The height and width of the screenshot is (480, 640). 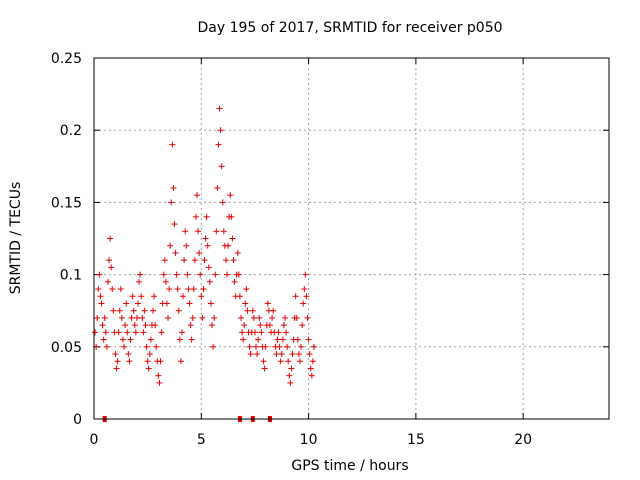 What do you see at coordinates (349, 466) in the screenshot?
I see `x-axis-label: GPS time / hours` at bounding box center [349, 466].